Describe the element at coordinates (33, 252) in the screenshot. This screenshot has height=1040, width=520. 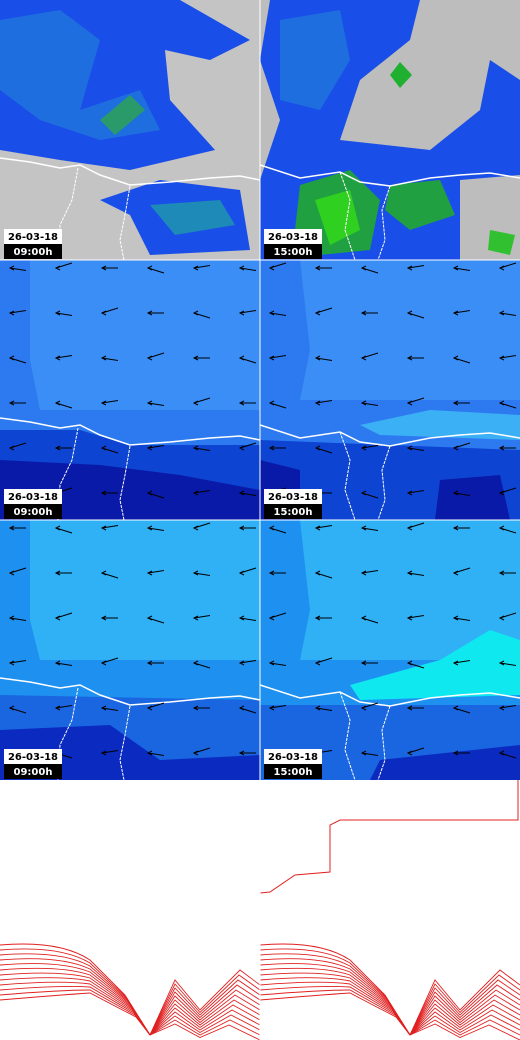
I see `time-label: 09:00h` at that location.